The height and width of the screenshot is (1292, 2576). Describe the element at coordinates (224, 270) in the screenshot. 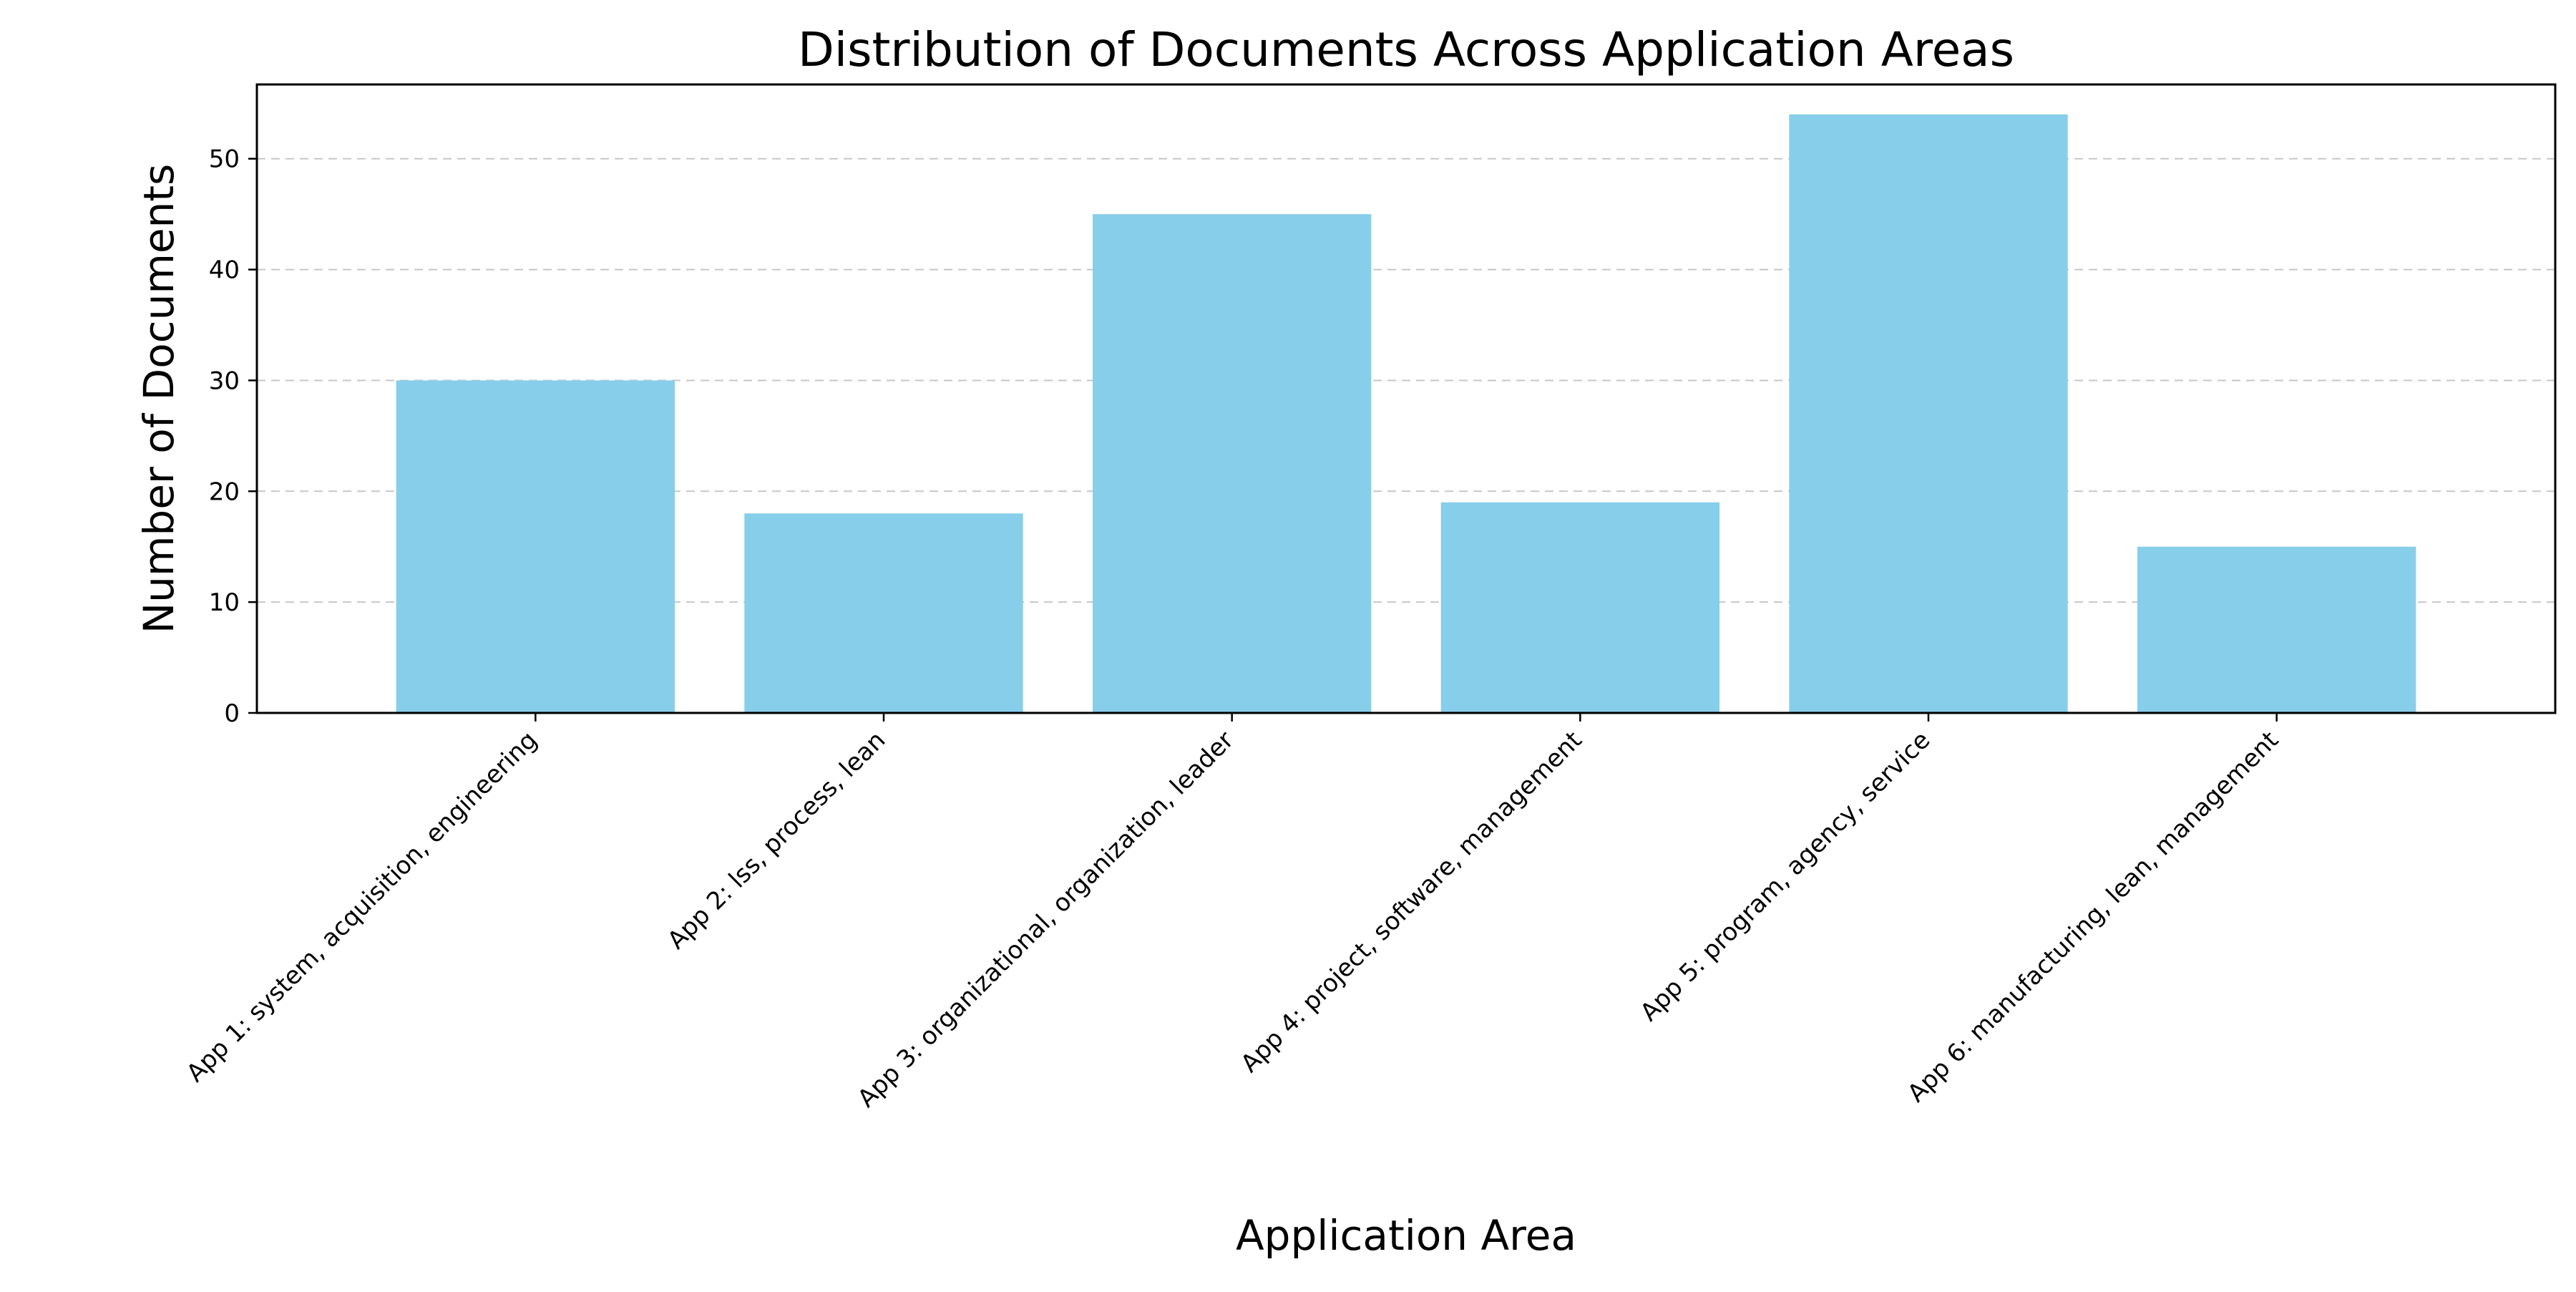

I see `y-tick-label: 40` at that location.